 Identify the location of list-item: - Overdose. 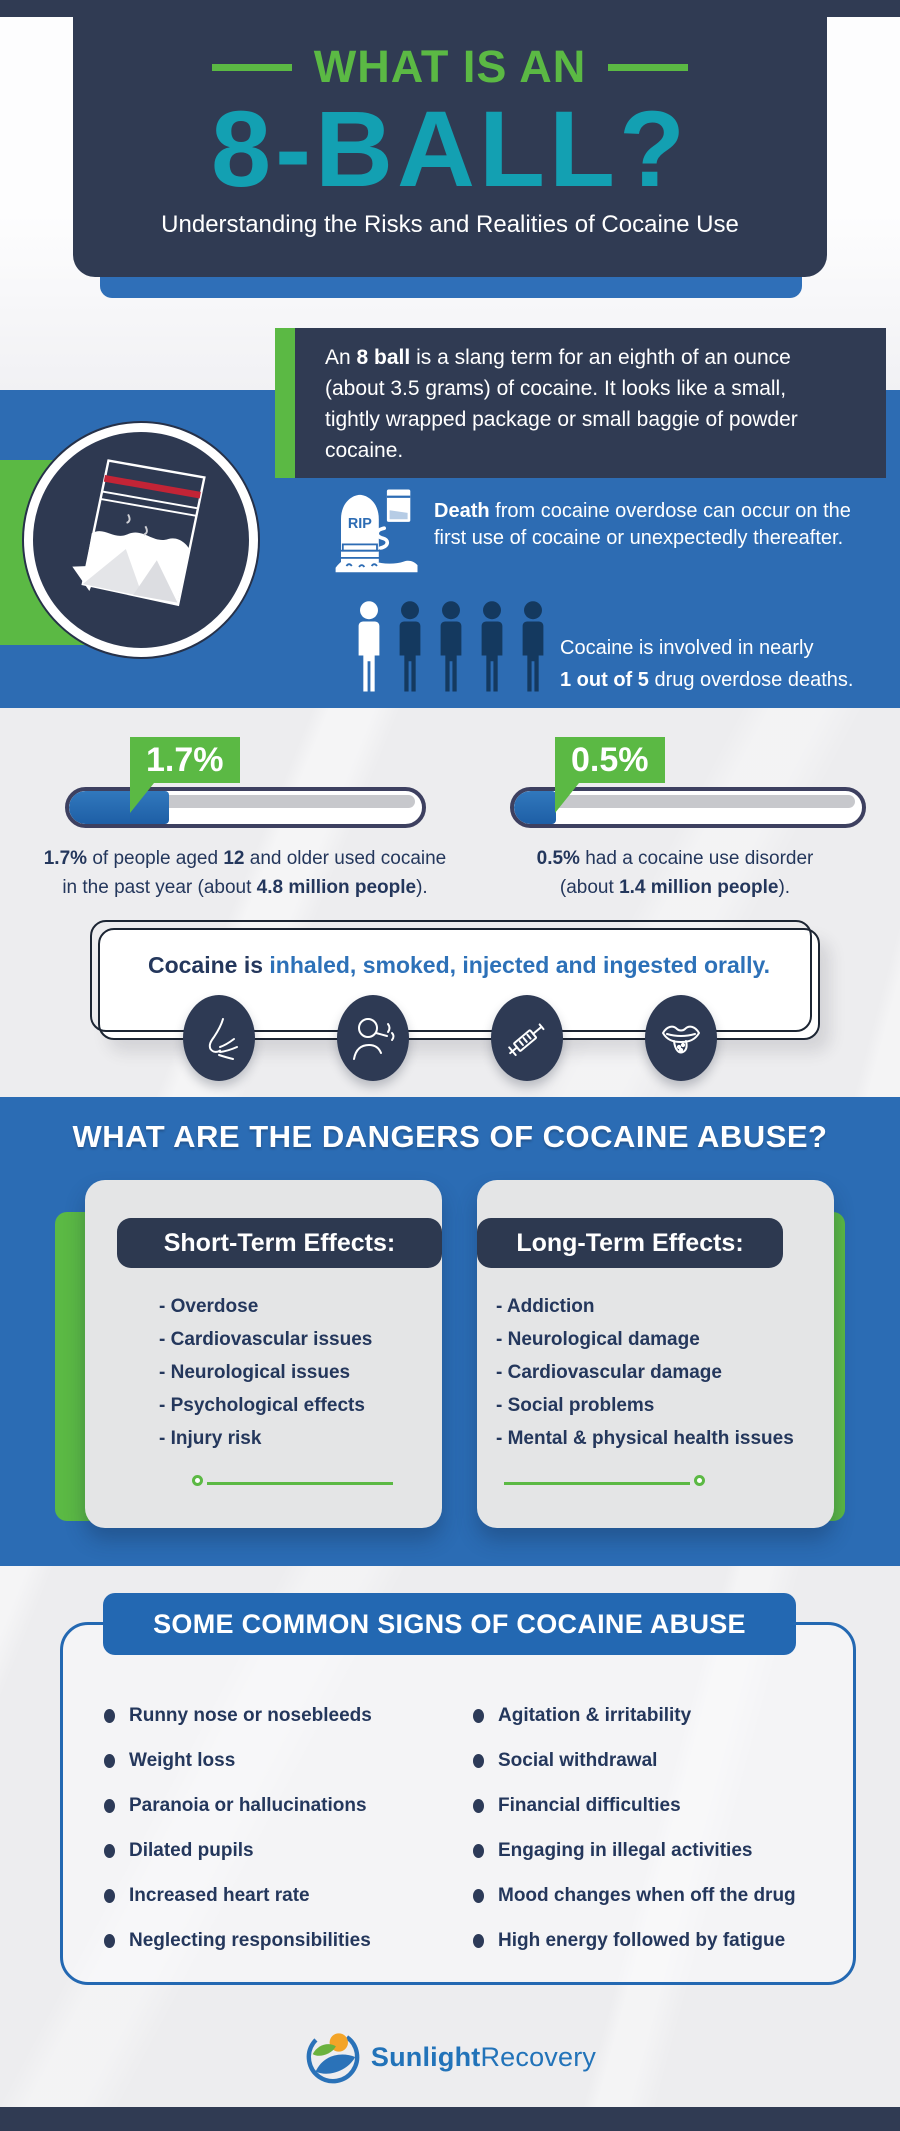
(209, 1306).